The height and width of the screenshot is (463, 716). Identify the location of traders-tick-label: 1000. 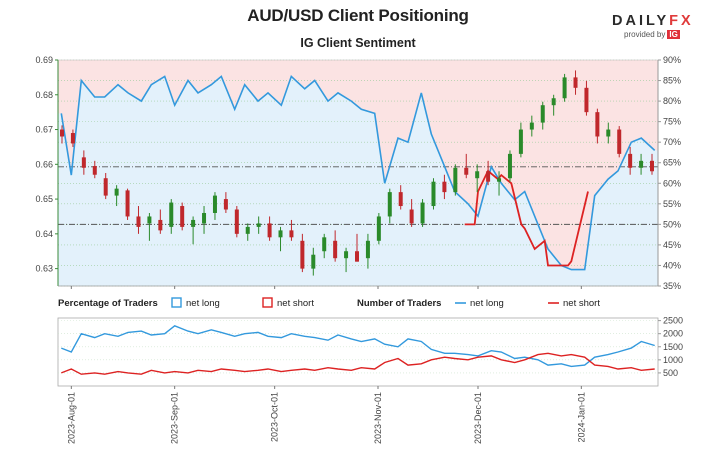
(673, 360).